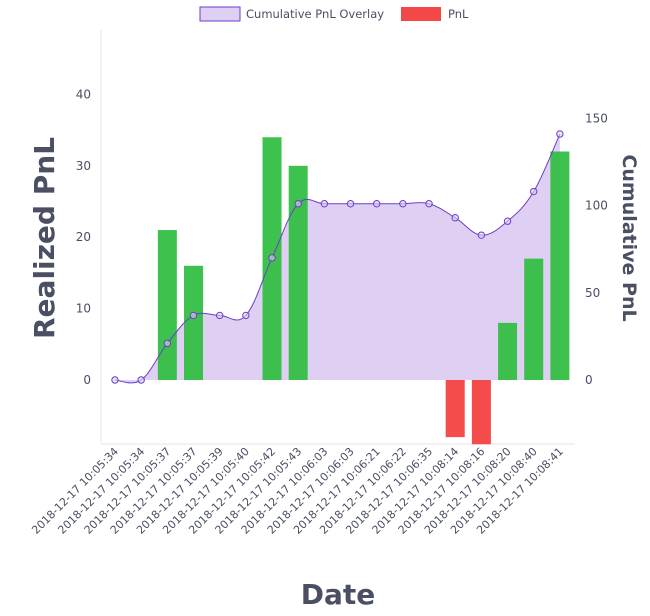 The height and width of the screenshot is (616, 650). I want to click on y2-tick-label: 0, so click(589, 380).